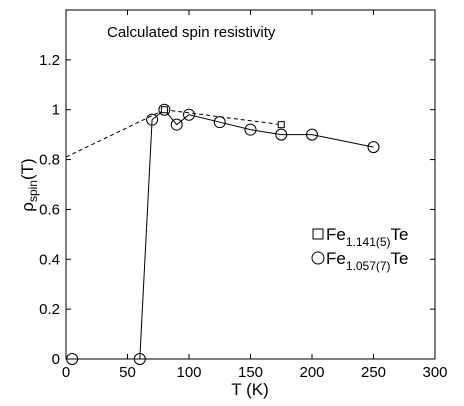  I want to click on legend-entry-2: Fe1.057(7)Te, so click(367, 261).